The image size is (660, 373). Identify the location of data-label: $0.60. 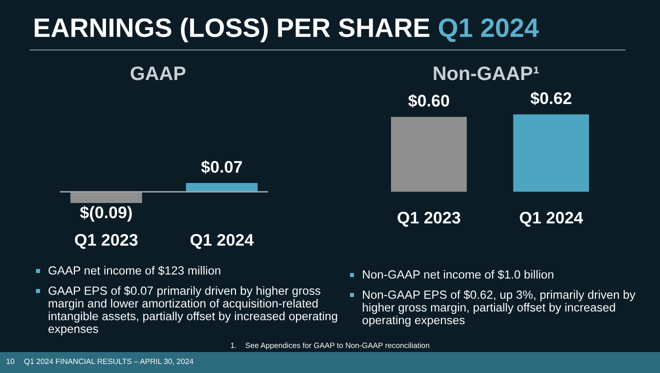
(429, 101).